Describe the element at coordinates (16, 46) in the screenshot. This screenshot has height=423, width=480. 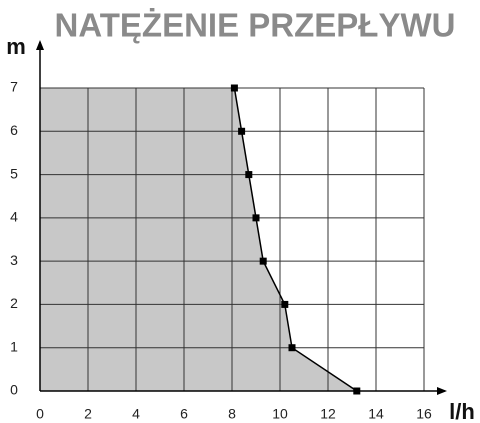
I see `y-axis-label: m` at that location.